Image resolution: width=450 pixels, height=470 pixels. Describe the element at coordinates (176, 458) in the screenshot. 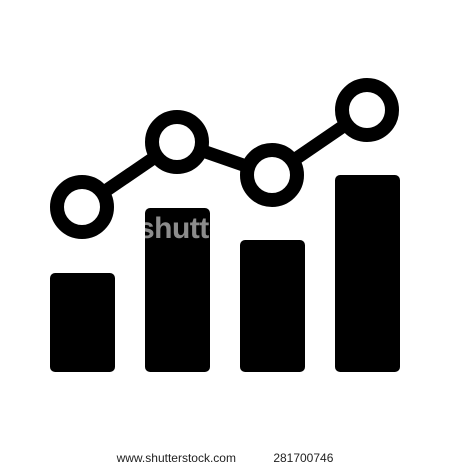

I see `footer-site: www.shutterstock.com` at that location.